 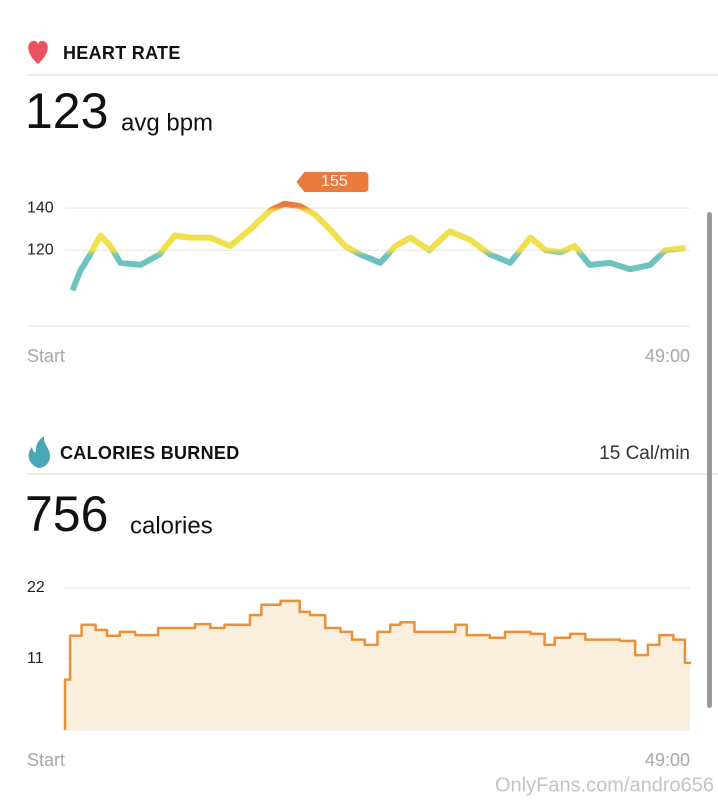 What do you see at coordinates (171, 525) in the screenshot?
I see `summary-unit: calories` at bounding box center [171, 525].